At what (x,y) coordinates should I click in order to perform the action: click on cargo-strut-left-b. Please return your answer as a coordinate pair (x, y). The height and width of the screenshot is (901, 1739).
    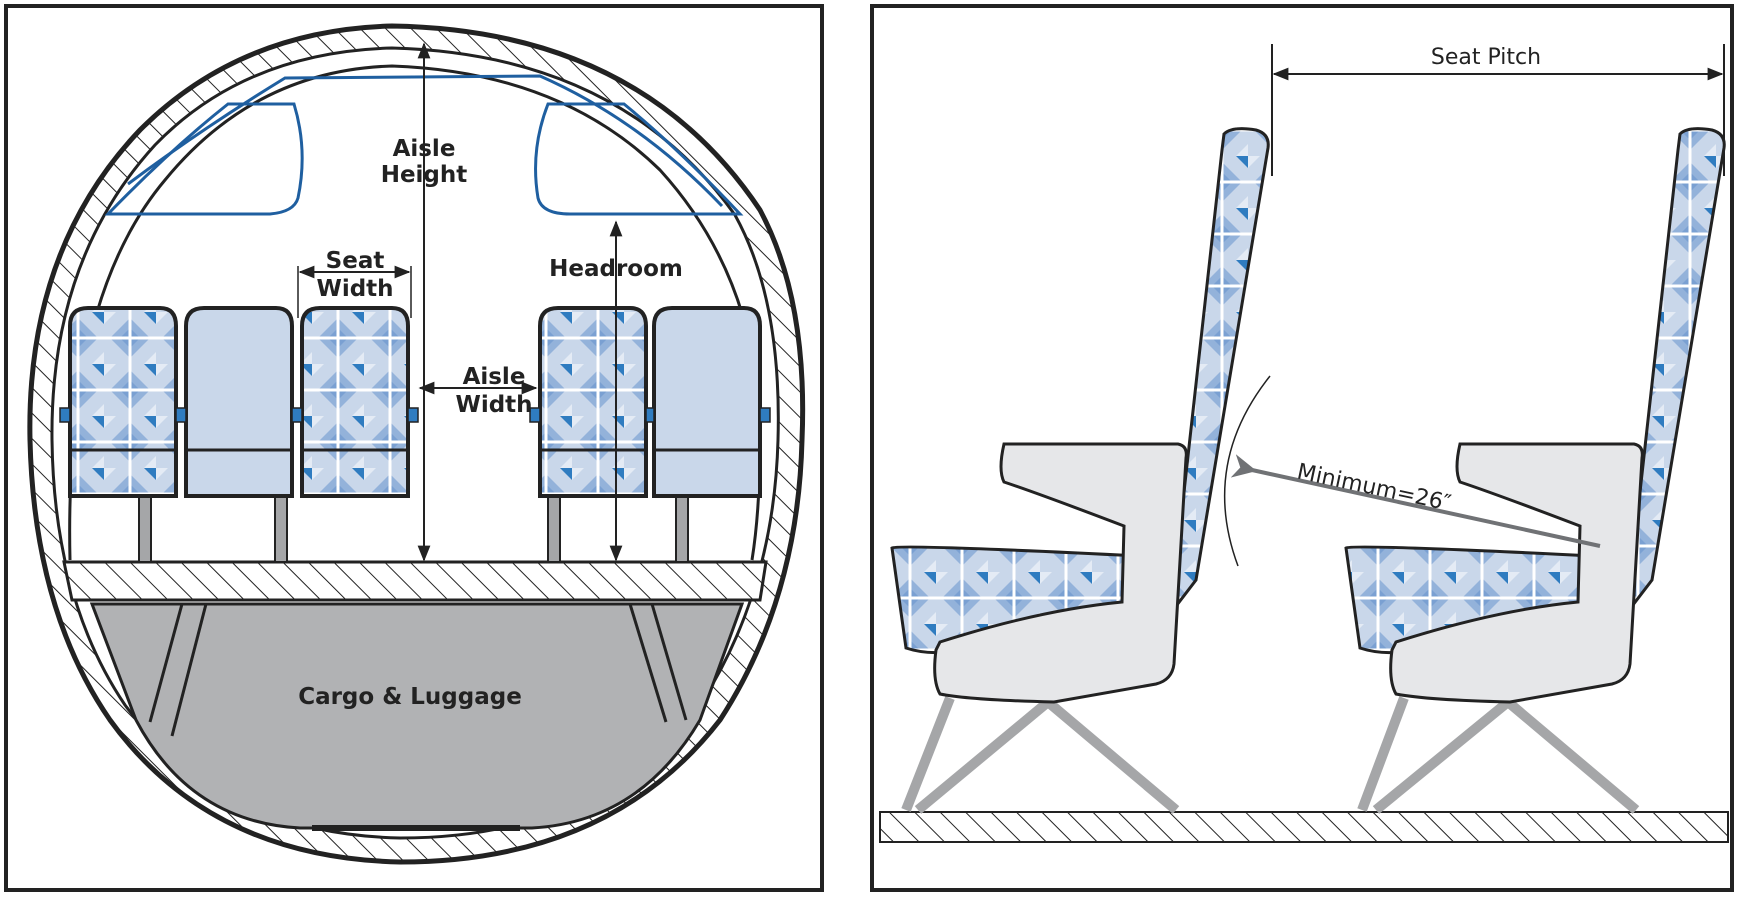
    Looking at the image, I should click on (189, 670).